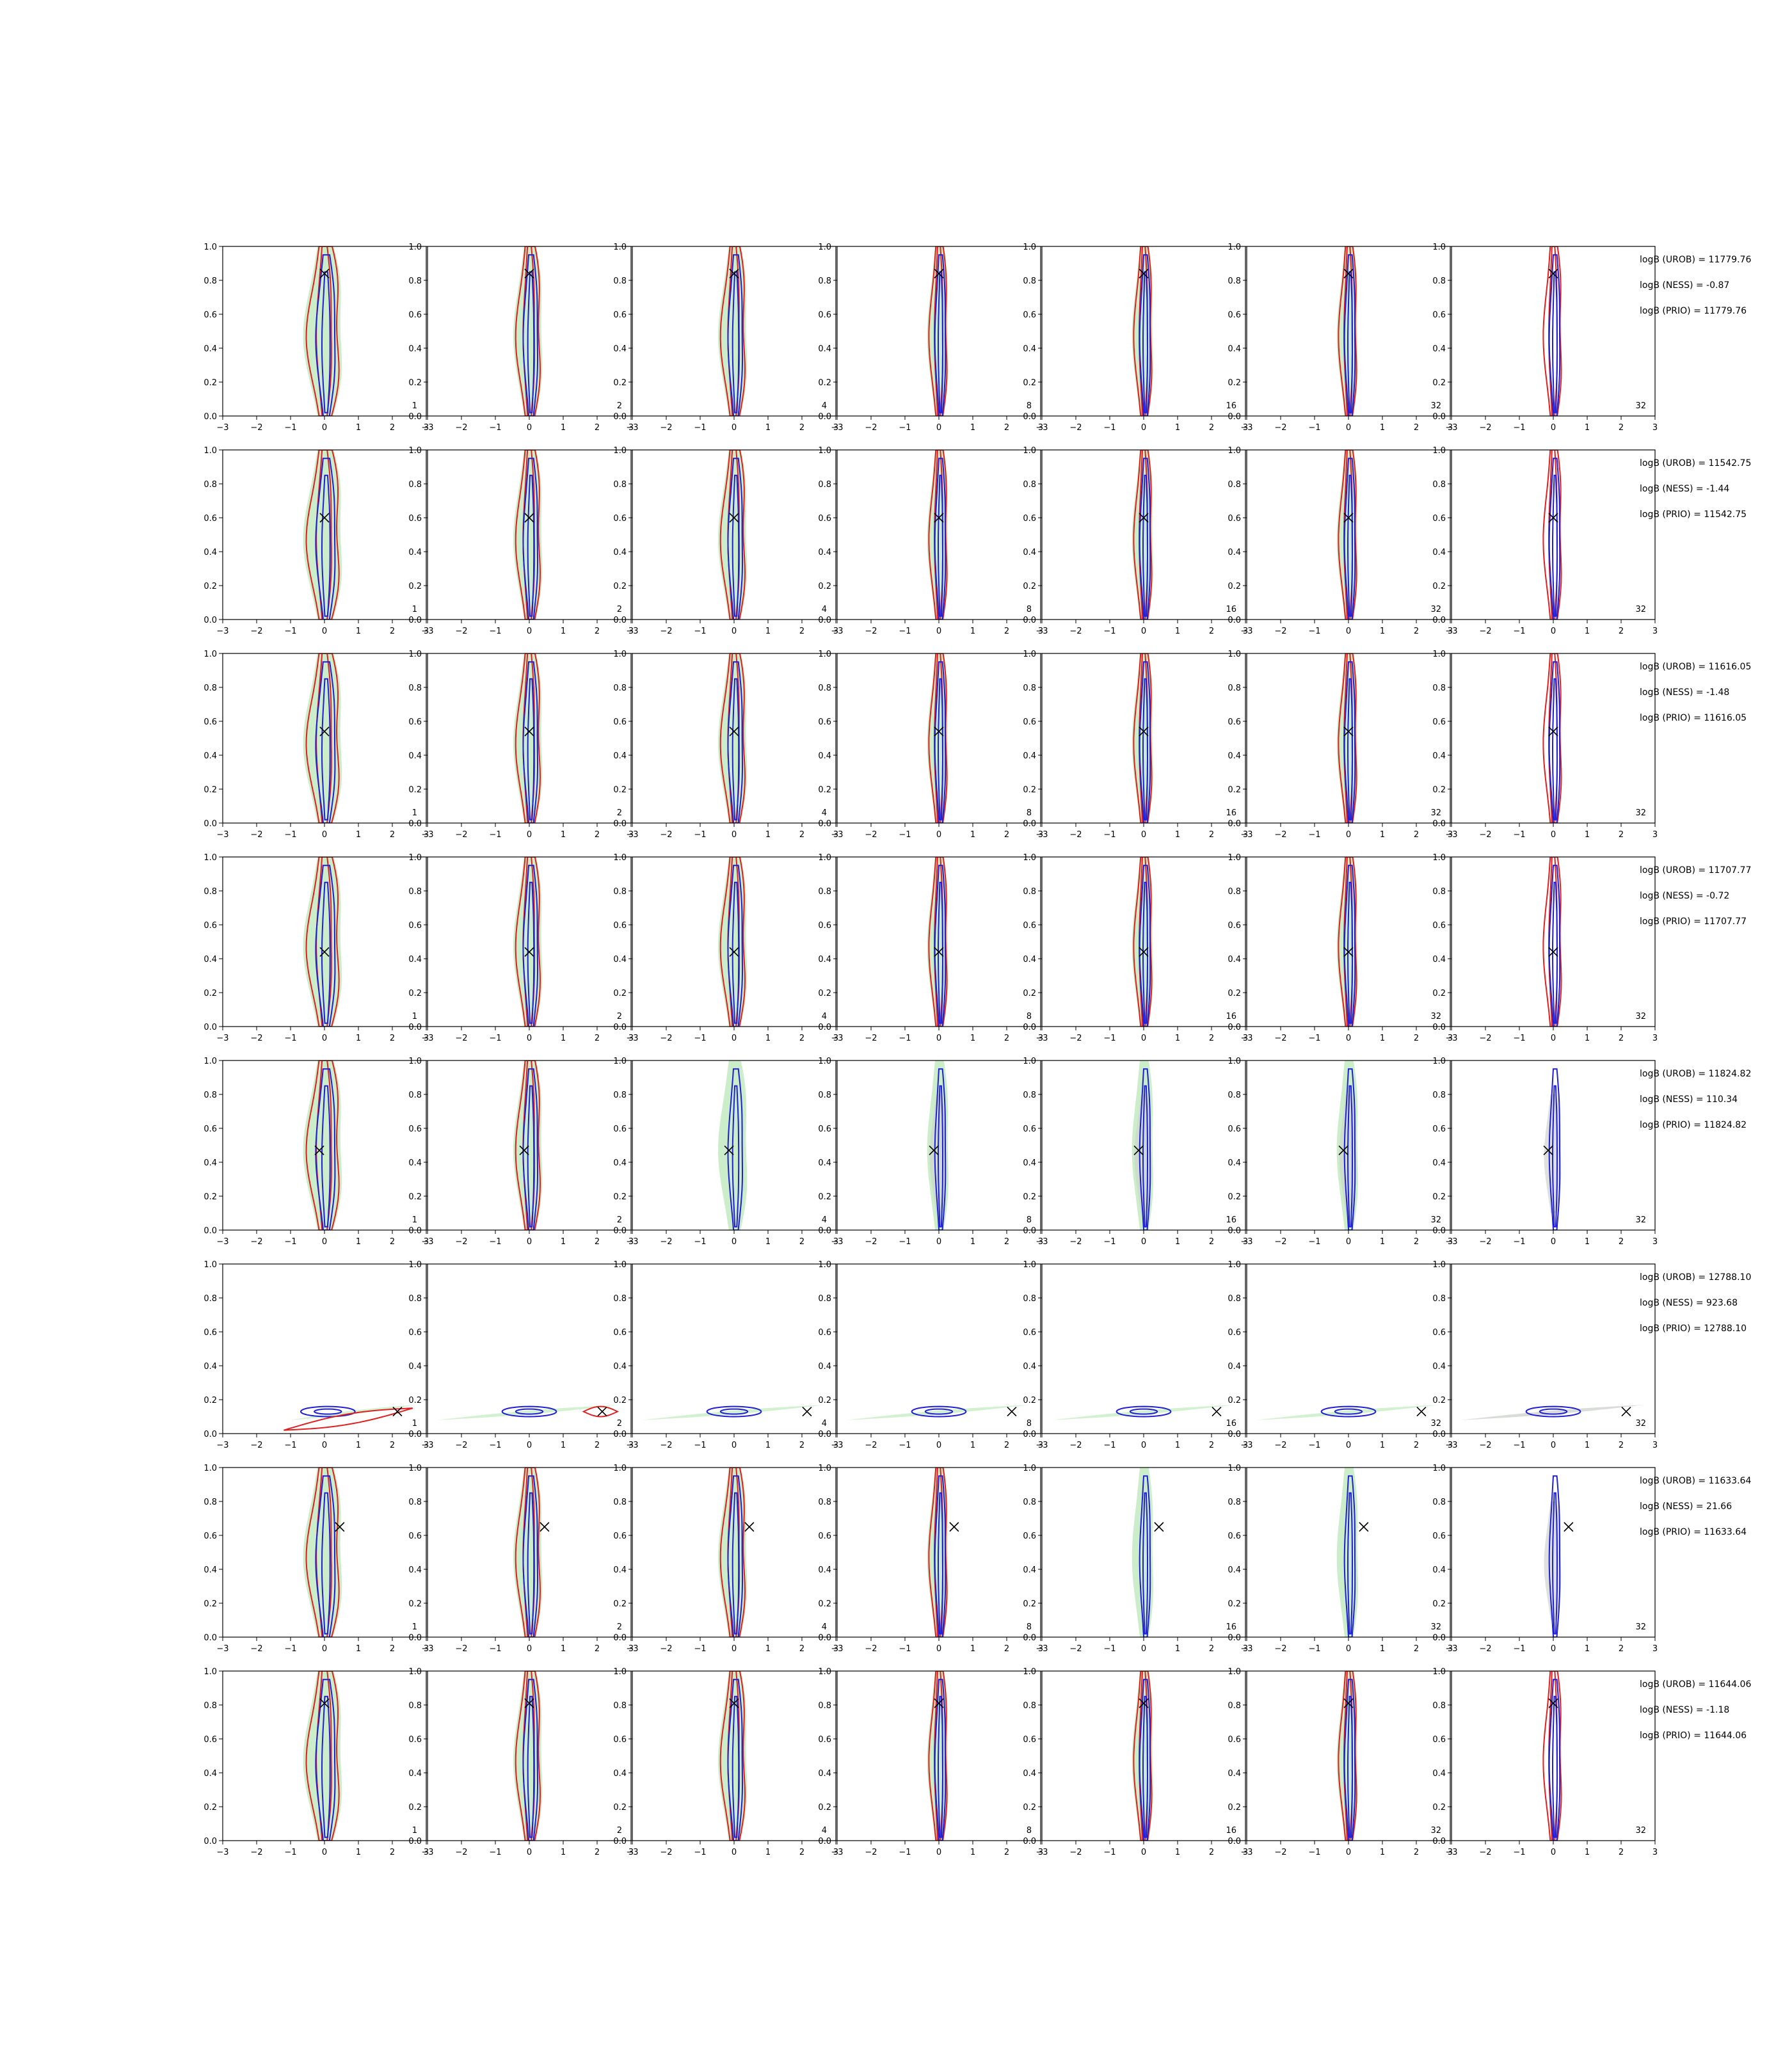 This screenshot has height=2048, width=1792. What do you see at coordinates (1545, 1762) in the screenshot?
I see `subplot-r8-c7: −3 −2 −1 0 1 2 30.00.20.40.60.81.032` at bounding box center [1545, 1762].